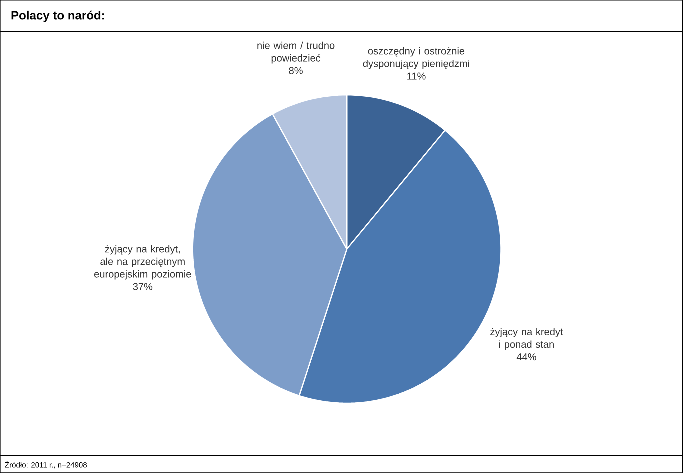  Describe the element at coordinates (527, 339) in the screenshot. I see `slice-label: żyjący na kredyt i ponad stan` at that location.